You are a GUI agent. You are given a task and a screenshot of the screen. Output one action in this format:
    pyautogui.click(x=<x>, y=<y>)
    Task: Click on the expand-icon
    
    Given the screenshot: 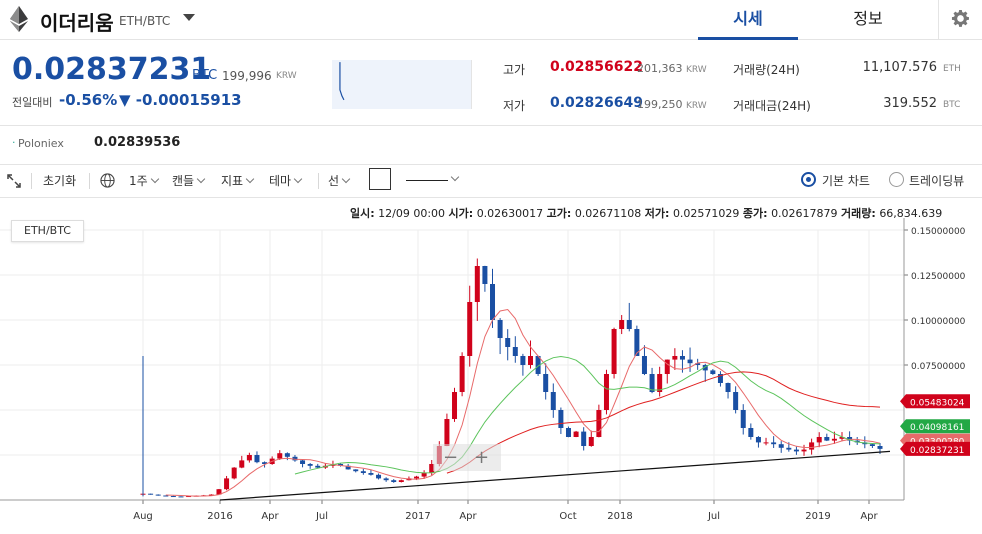 What is the action you would take?
    pyautogui.click(x=14, y=181)
    